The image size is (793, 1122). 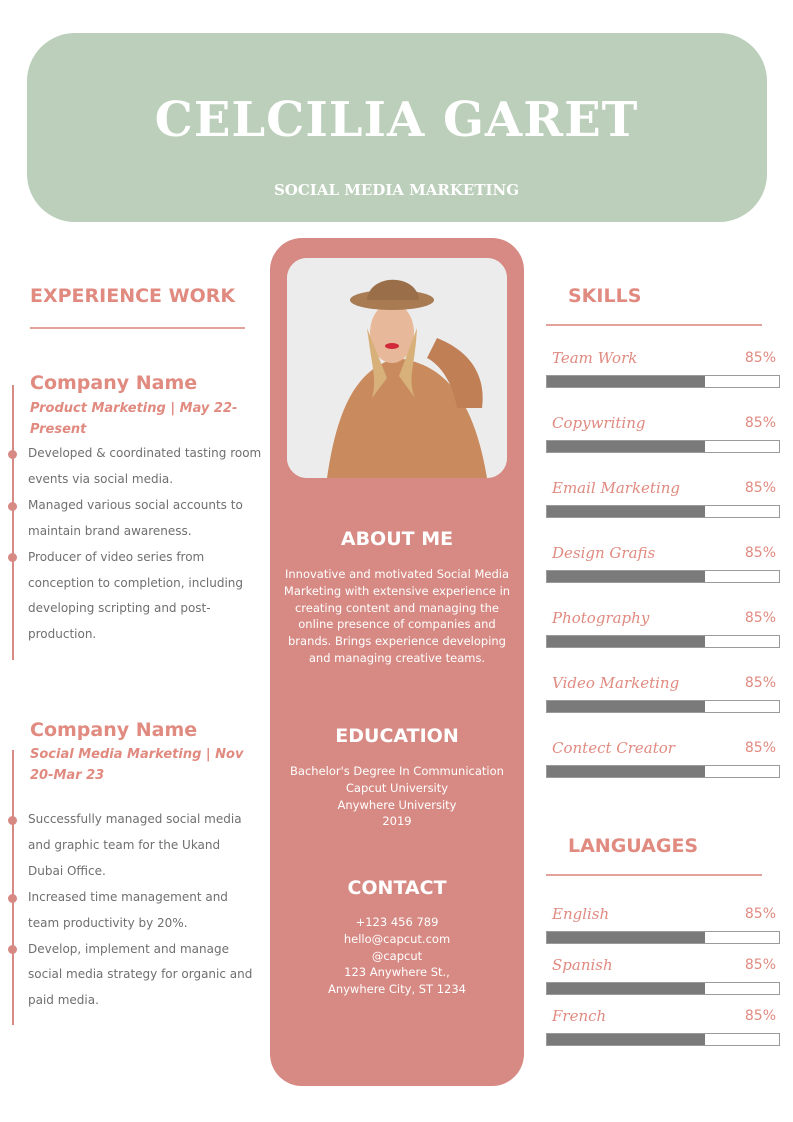 What do you see at coordinates (397, 771) in the screenshot?
I see `education-line: Bachelor's Degree In Communication` at bounding box center [397, 771].